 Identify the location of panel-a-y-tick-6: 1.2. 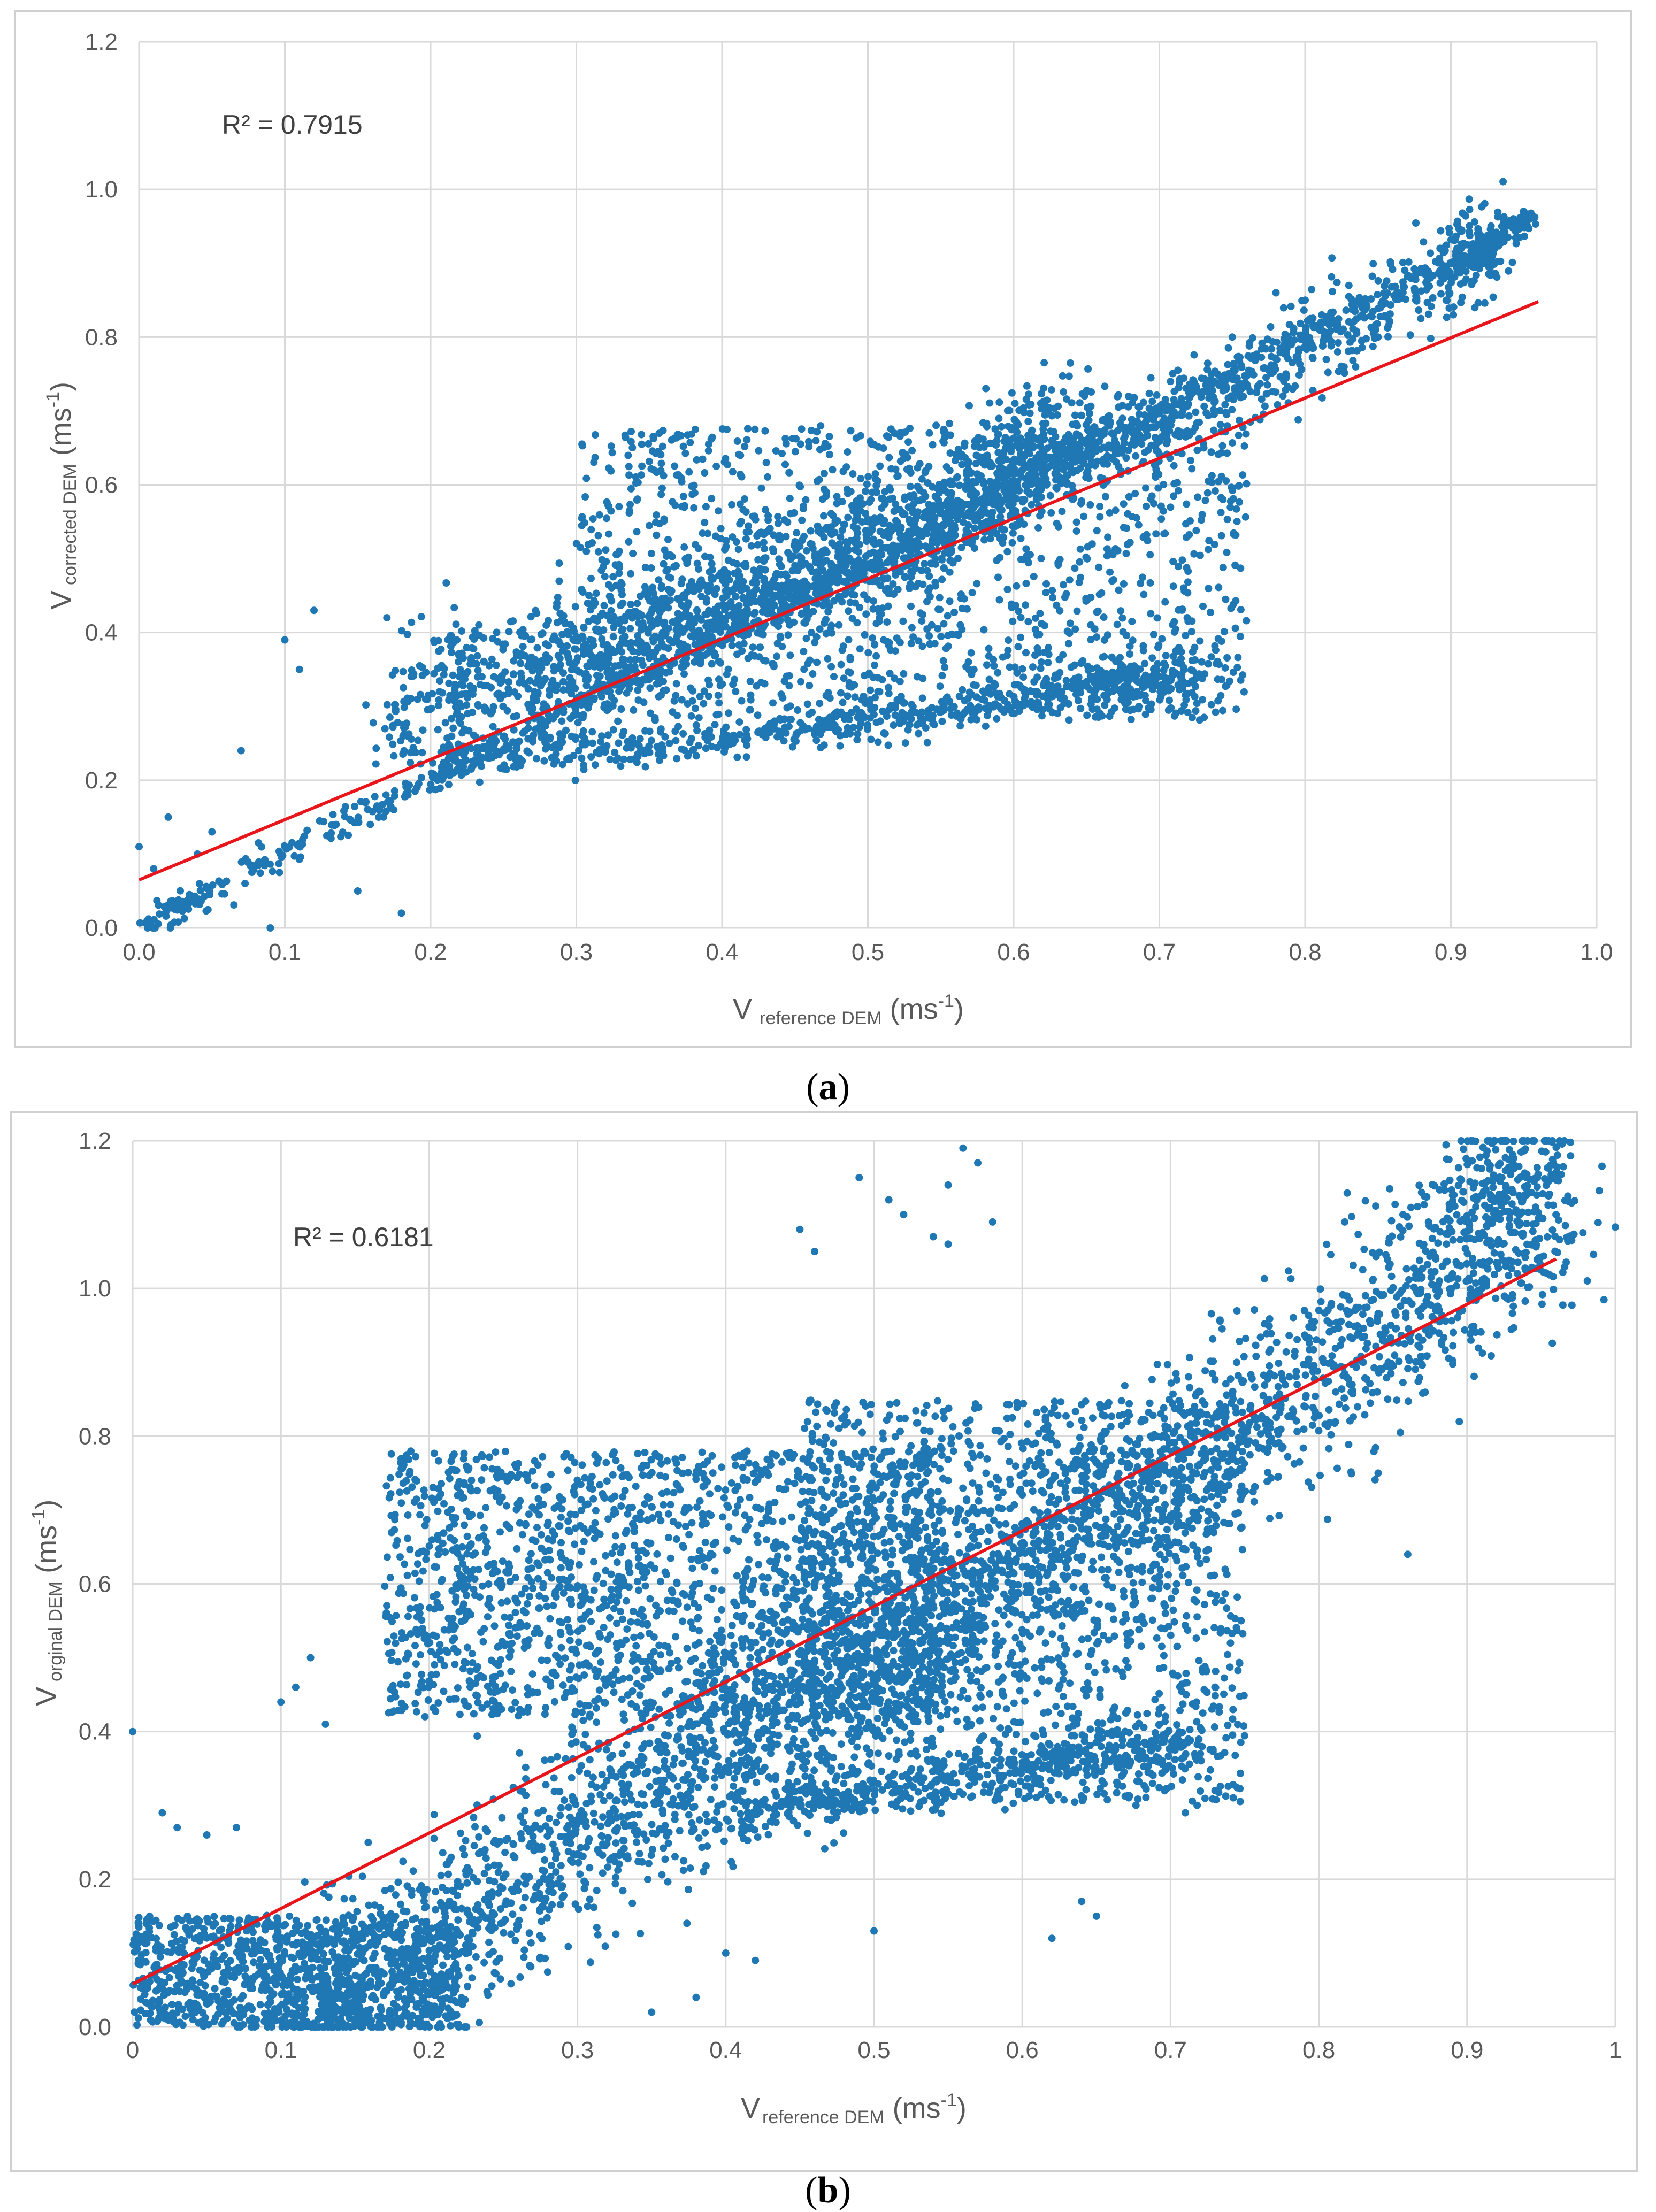
(101, 42).